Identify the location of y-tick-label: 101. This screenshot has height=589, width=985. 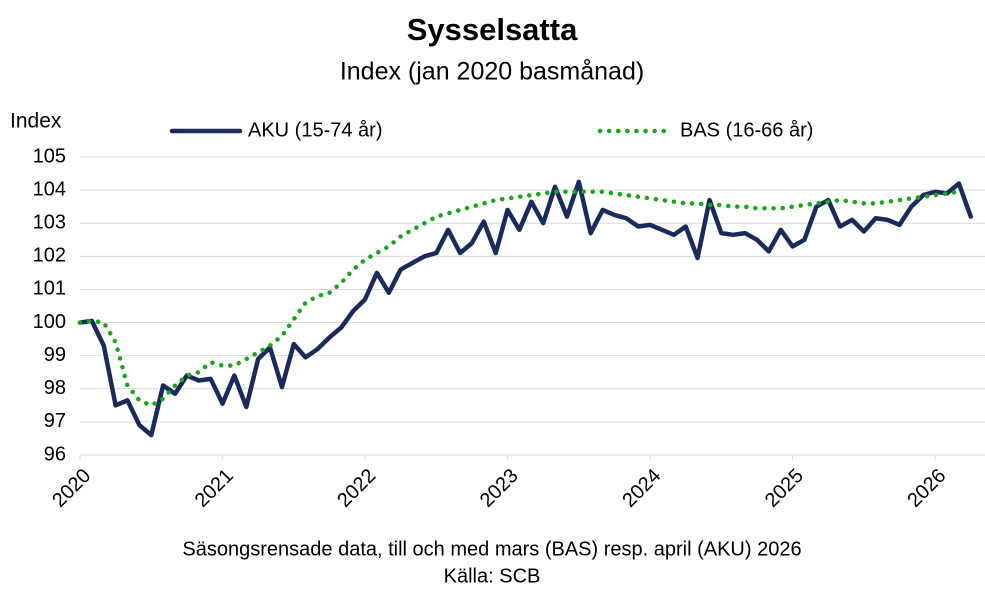
(49, 289).